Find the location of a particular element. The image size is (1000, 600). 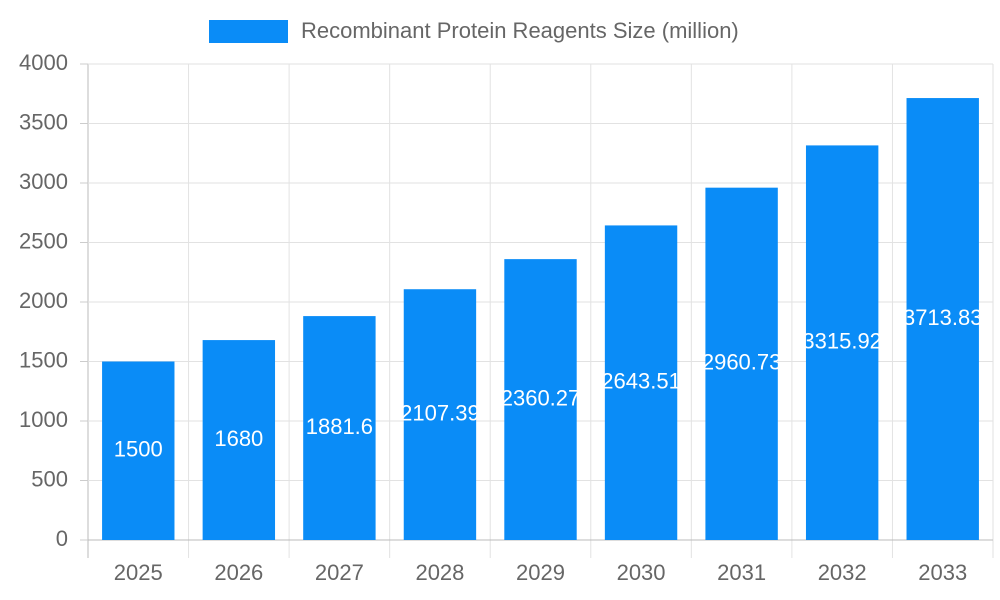

x-tick-label: 2027 is located at coordinates (339, 572).